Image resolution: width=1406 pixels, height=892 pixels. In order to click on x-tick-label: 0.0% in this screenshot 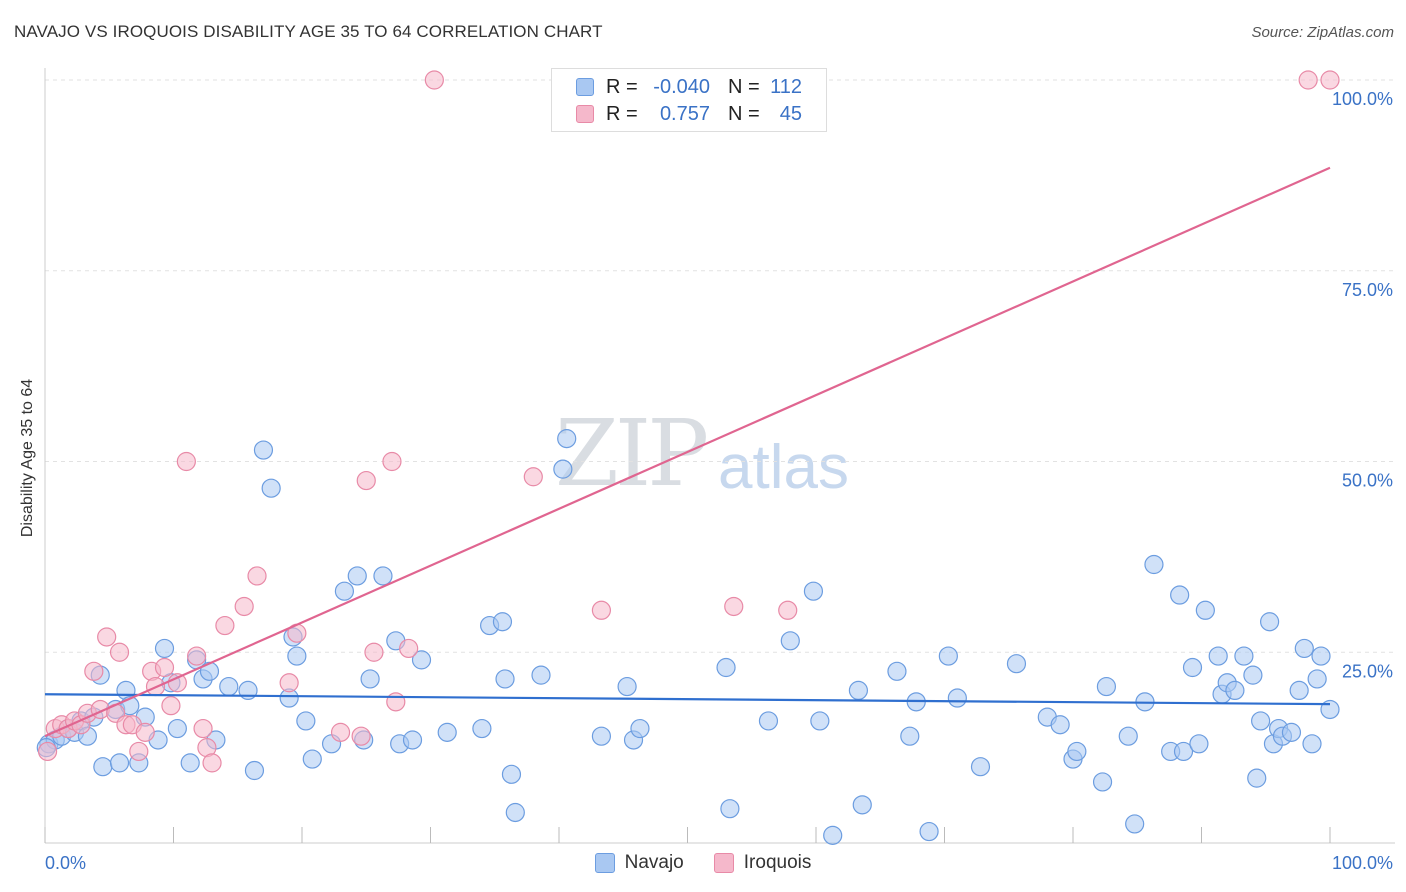, I will do `click(65, 863)`.